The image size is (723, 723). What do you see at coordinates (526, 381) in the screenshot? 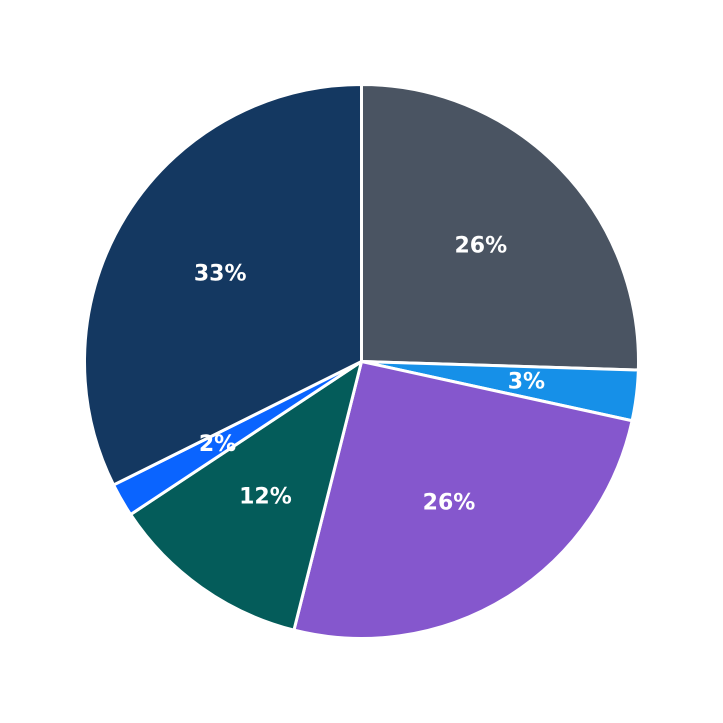
I see `pie-slice-label-1: 3%` at bounding box center [526, 381].